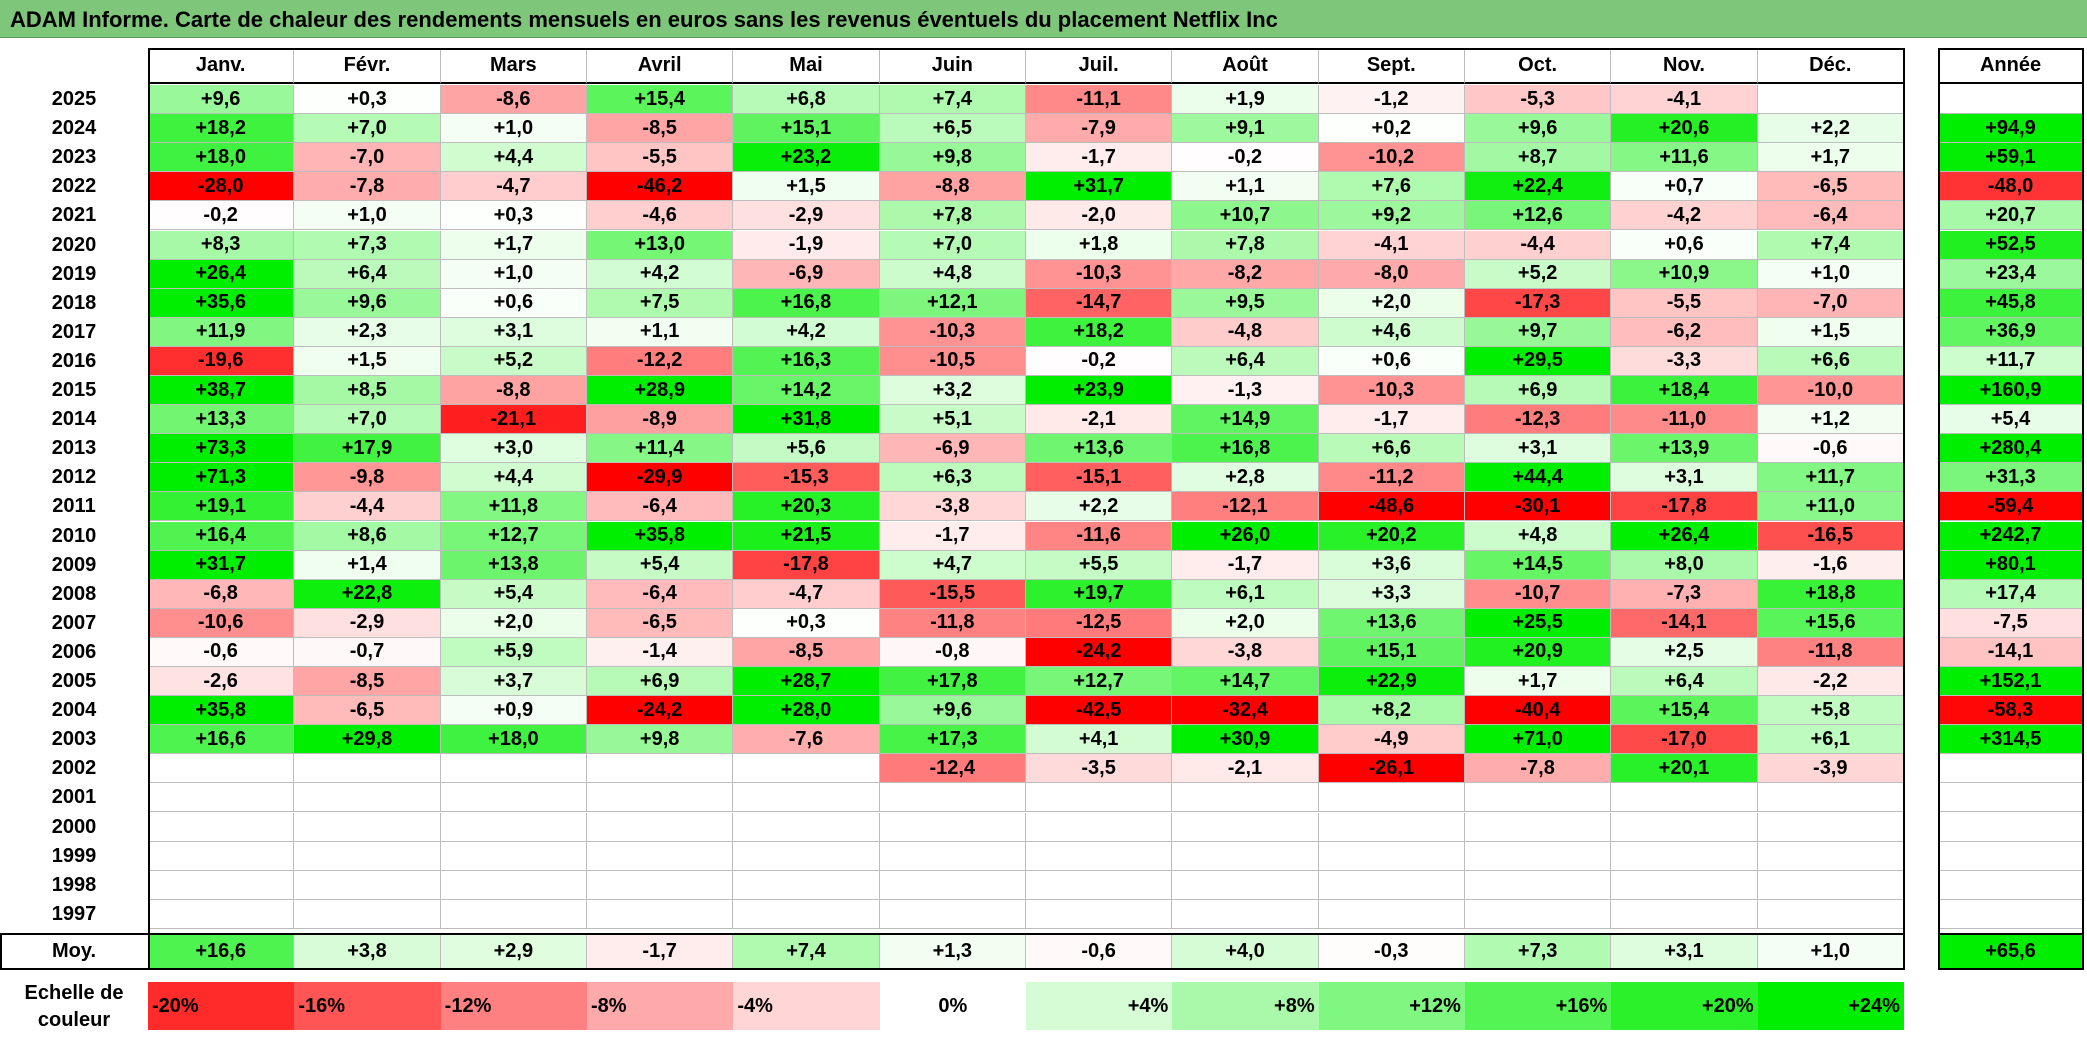 The height and width of the screenshot is (1037, 2087). I want to click on month-header: Oct., so click(1538, 66).